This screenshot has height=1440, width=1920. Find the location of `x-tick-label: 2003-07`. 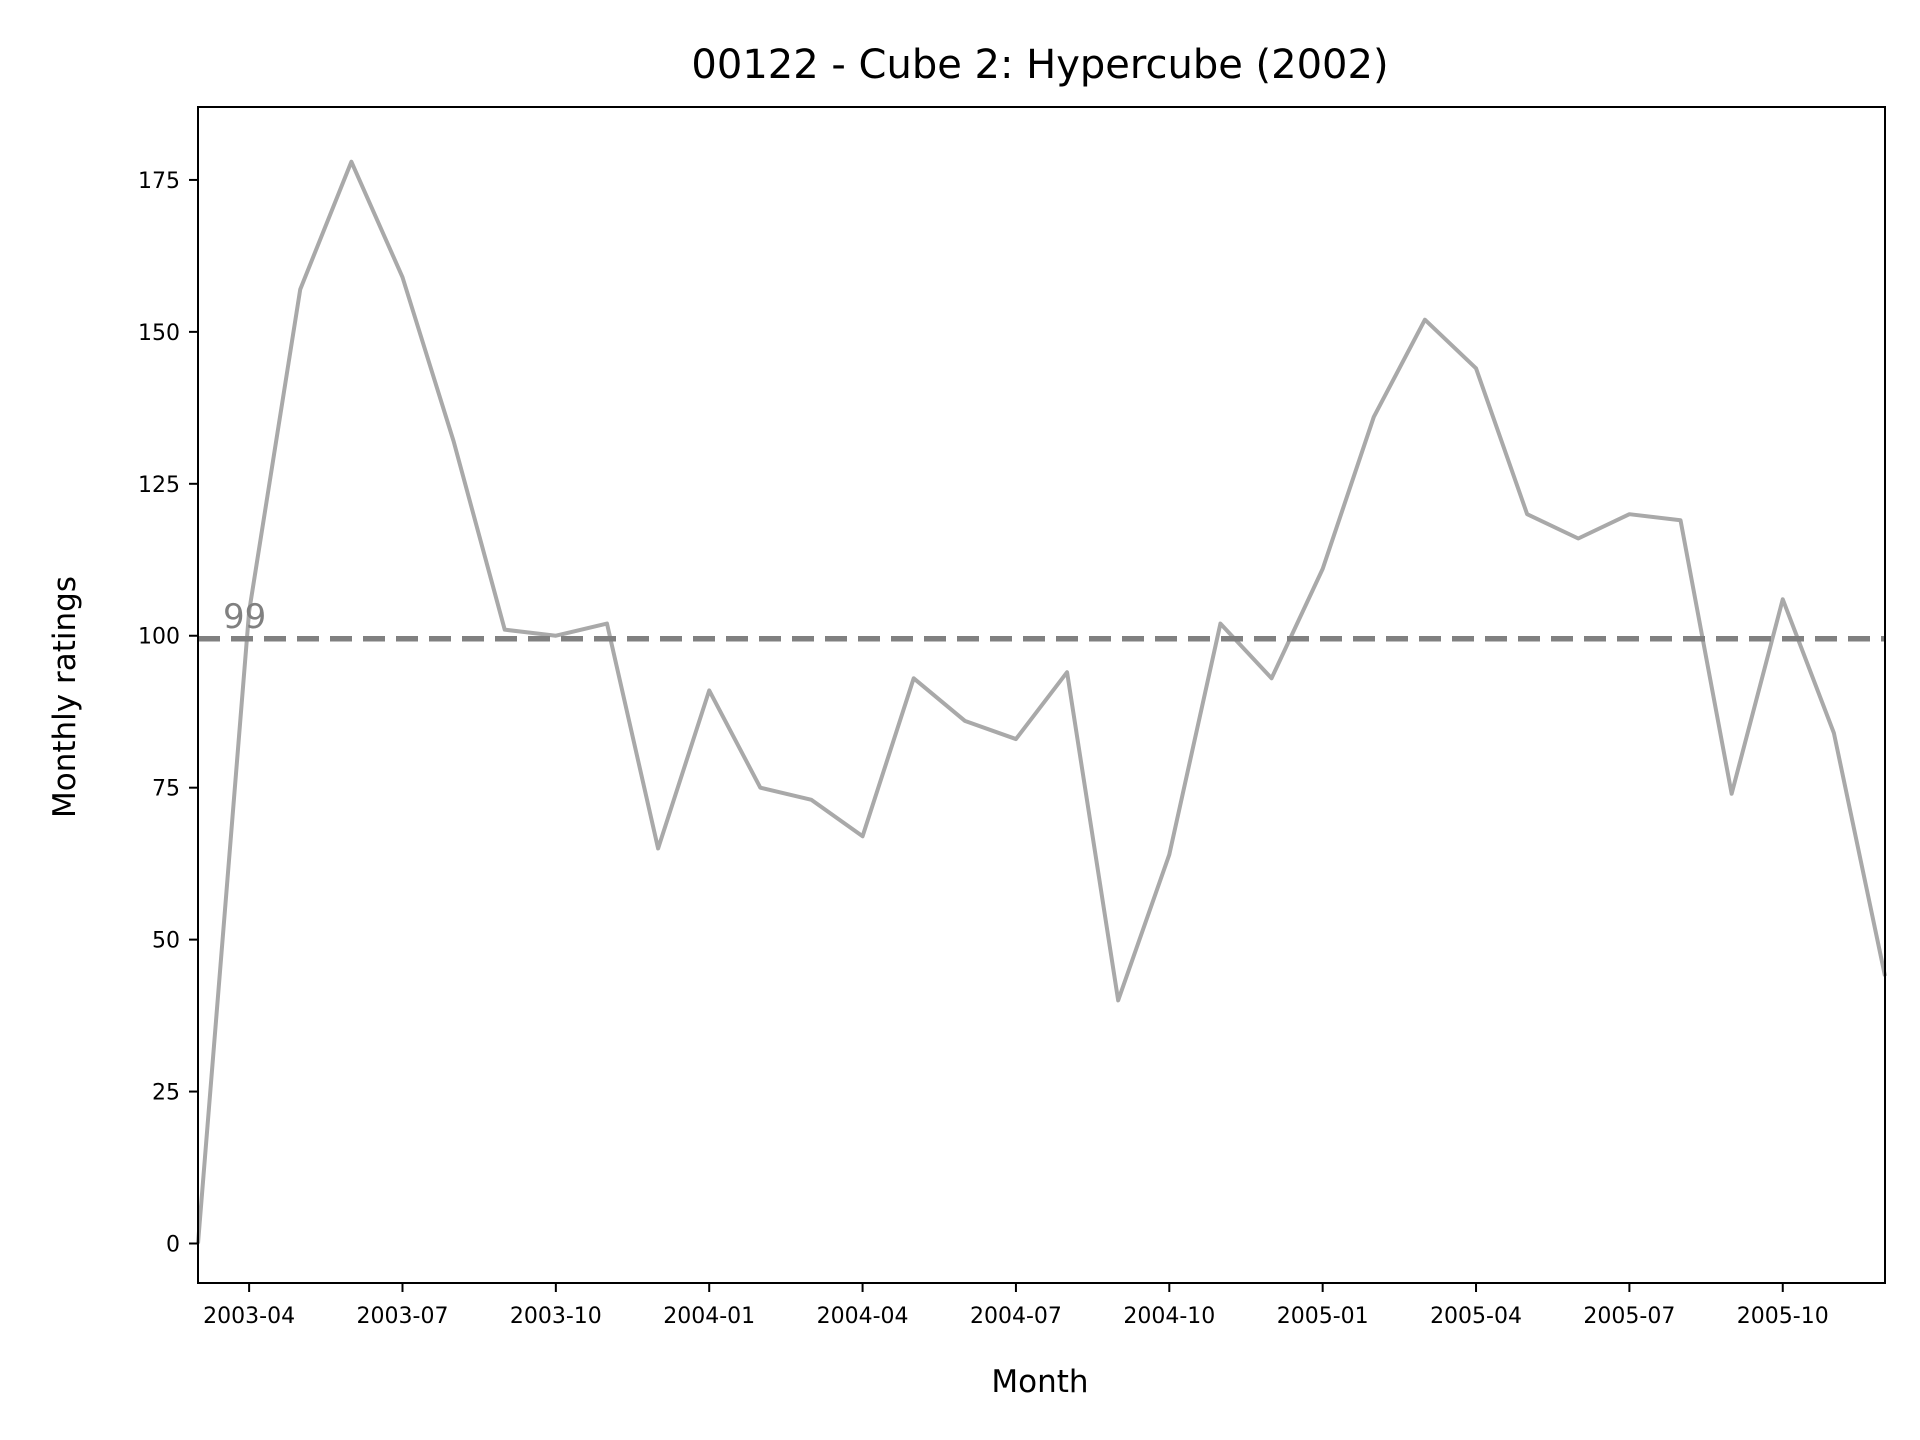

x-tick-label: 2003-07 is located at coordinates (403, 1316).